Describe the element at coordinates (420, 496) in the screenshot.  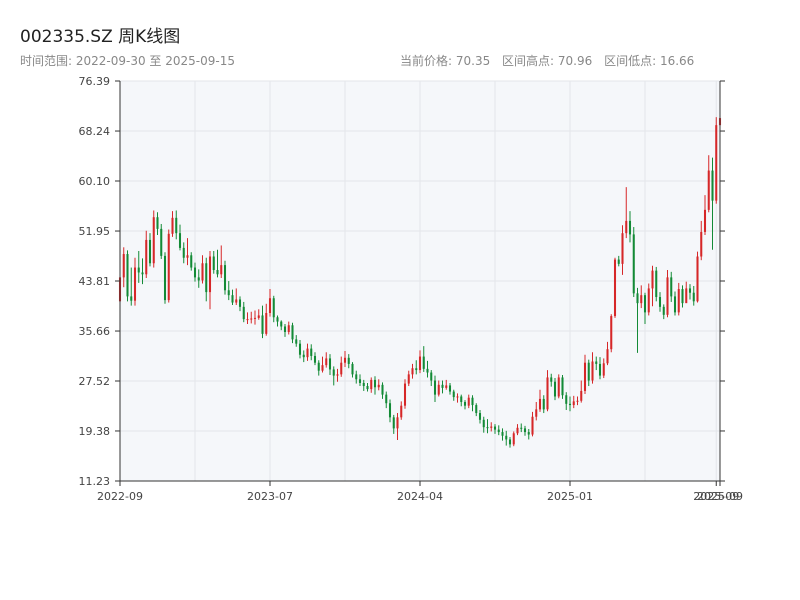
I see `x-tick-label: 2024-04` at that location.